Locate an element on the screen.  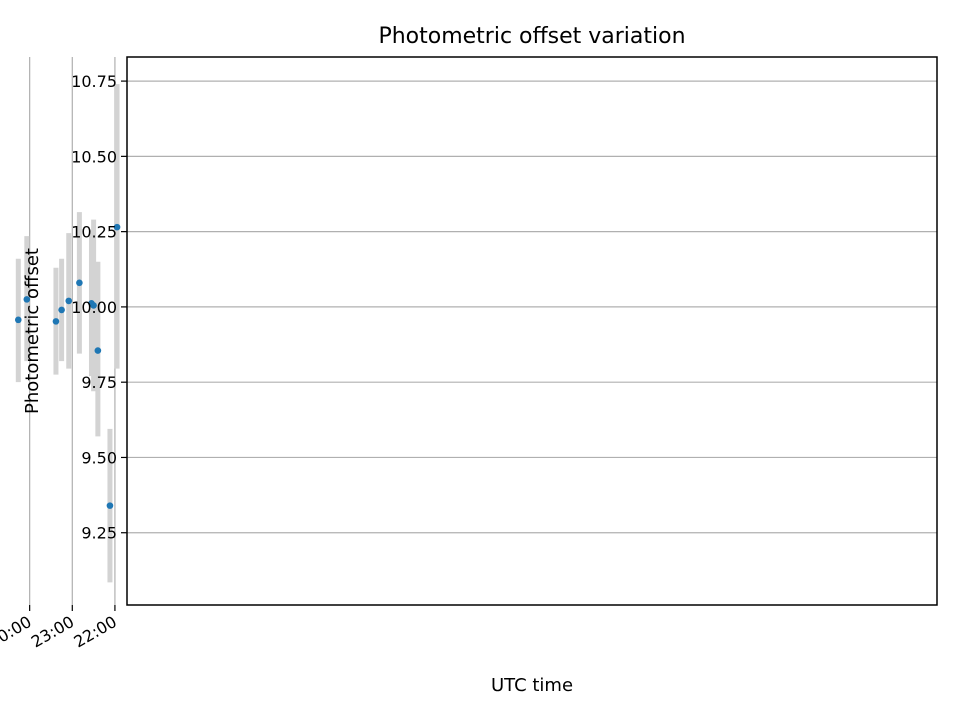
y-tick-label: 9.75 is located at coordinates (99, 382).